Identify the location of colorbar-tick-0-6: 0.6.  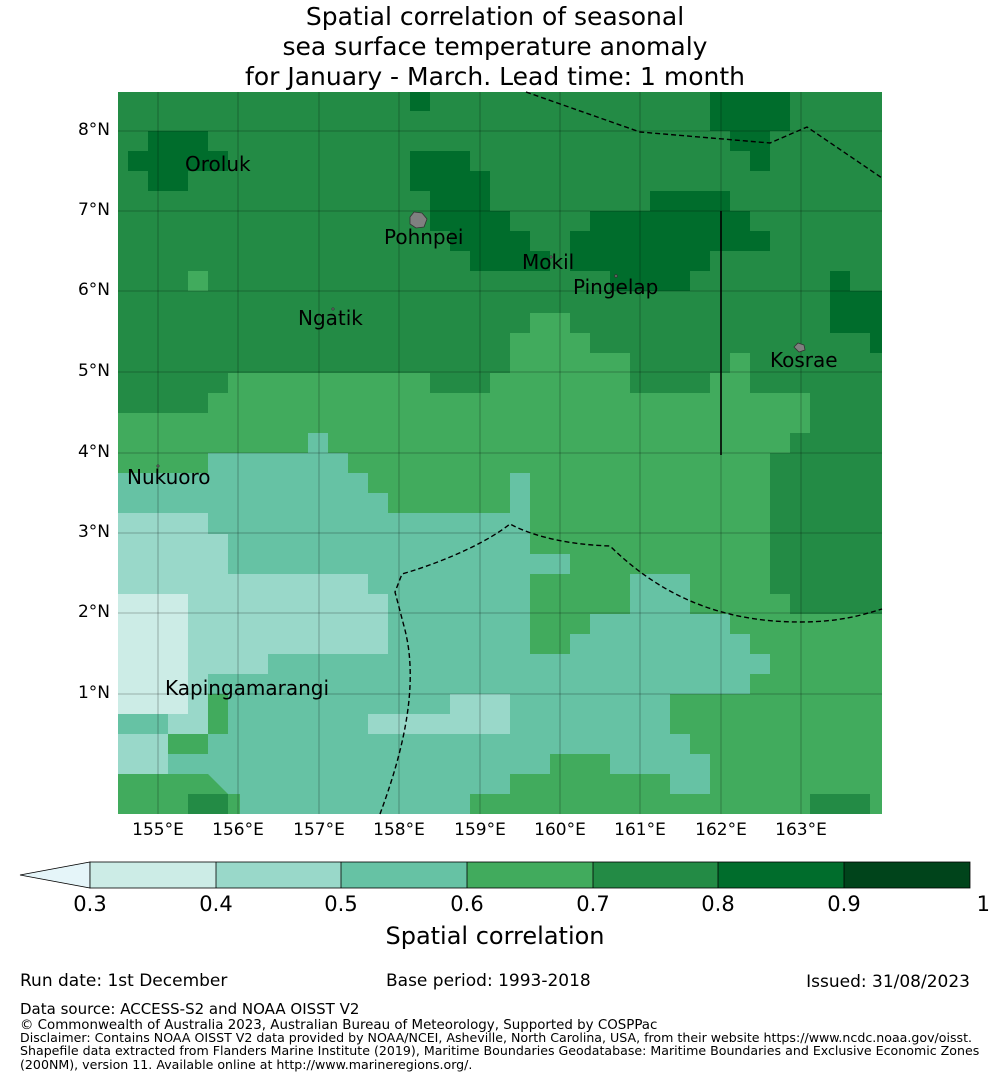
(467, 904).